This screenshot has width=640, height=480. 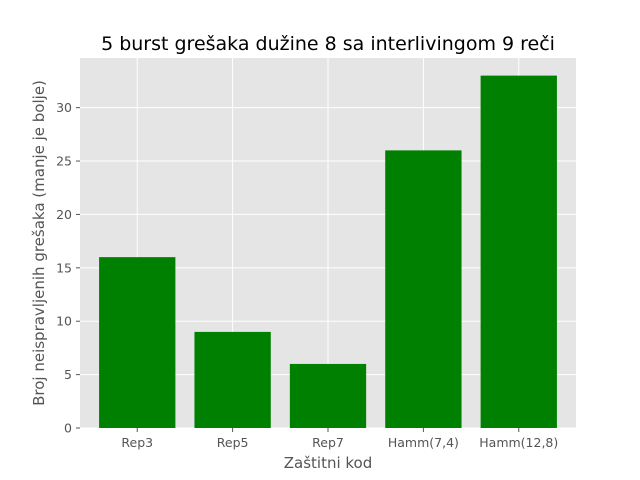 I want to click on x-axis-label: Zaštitni kod, so click(x=328, y=463).